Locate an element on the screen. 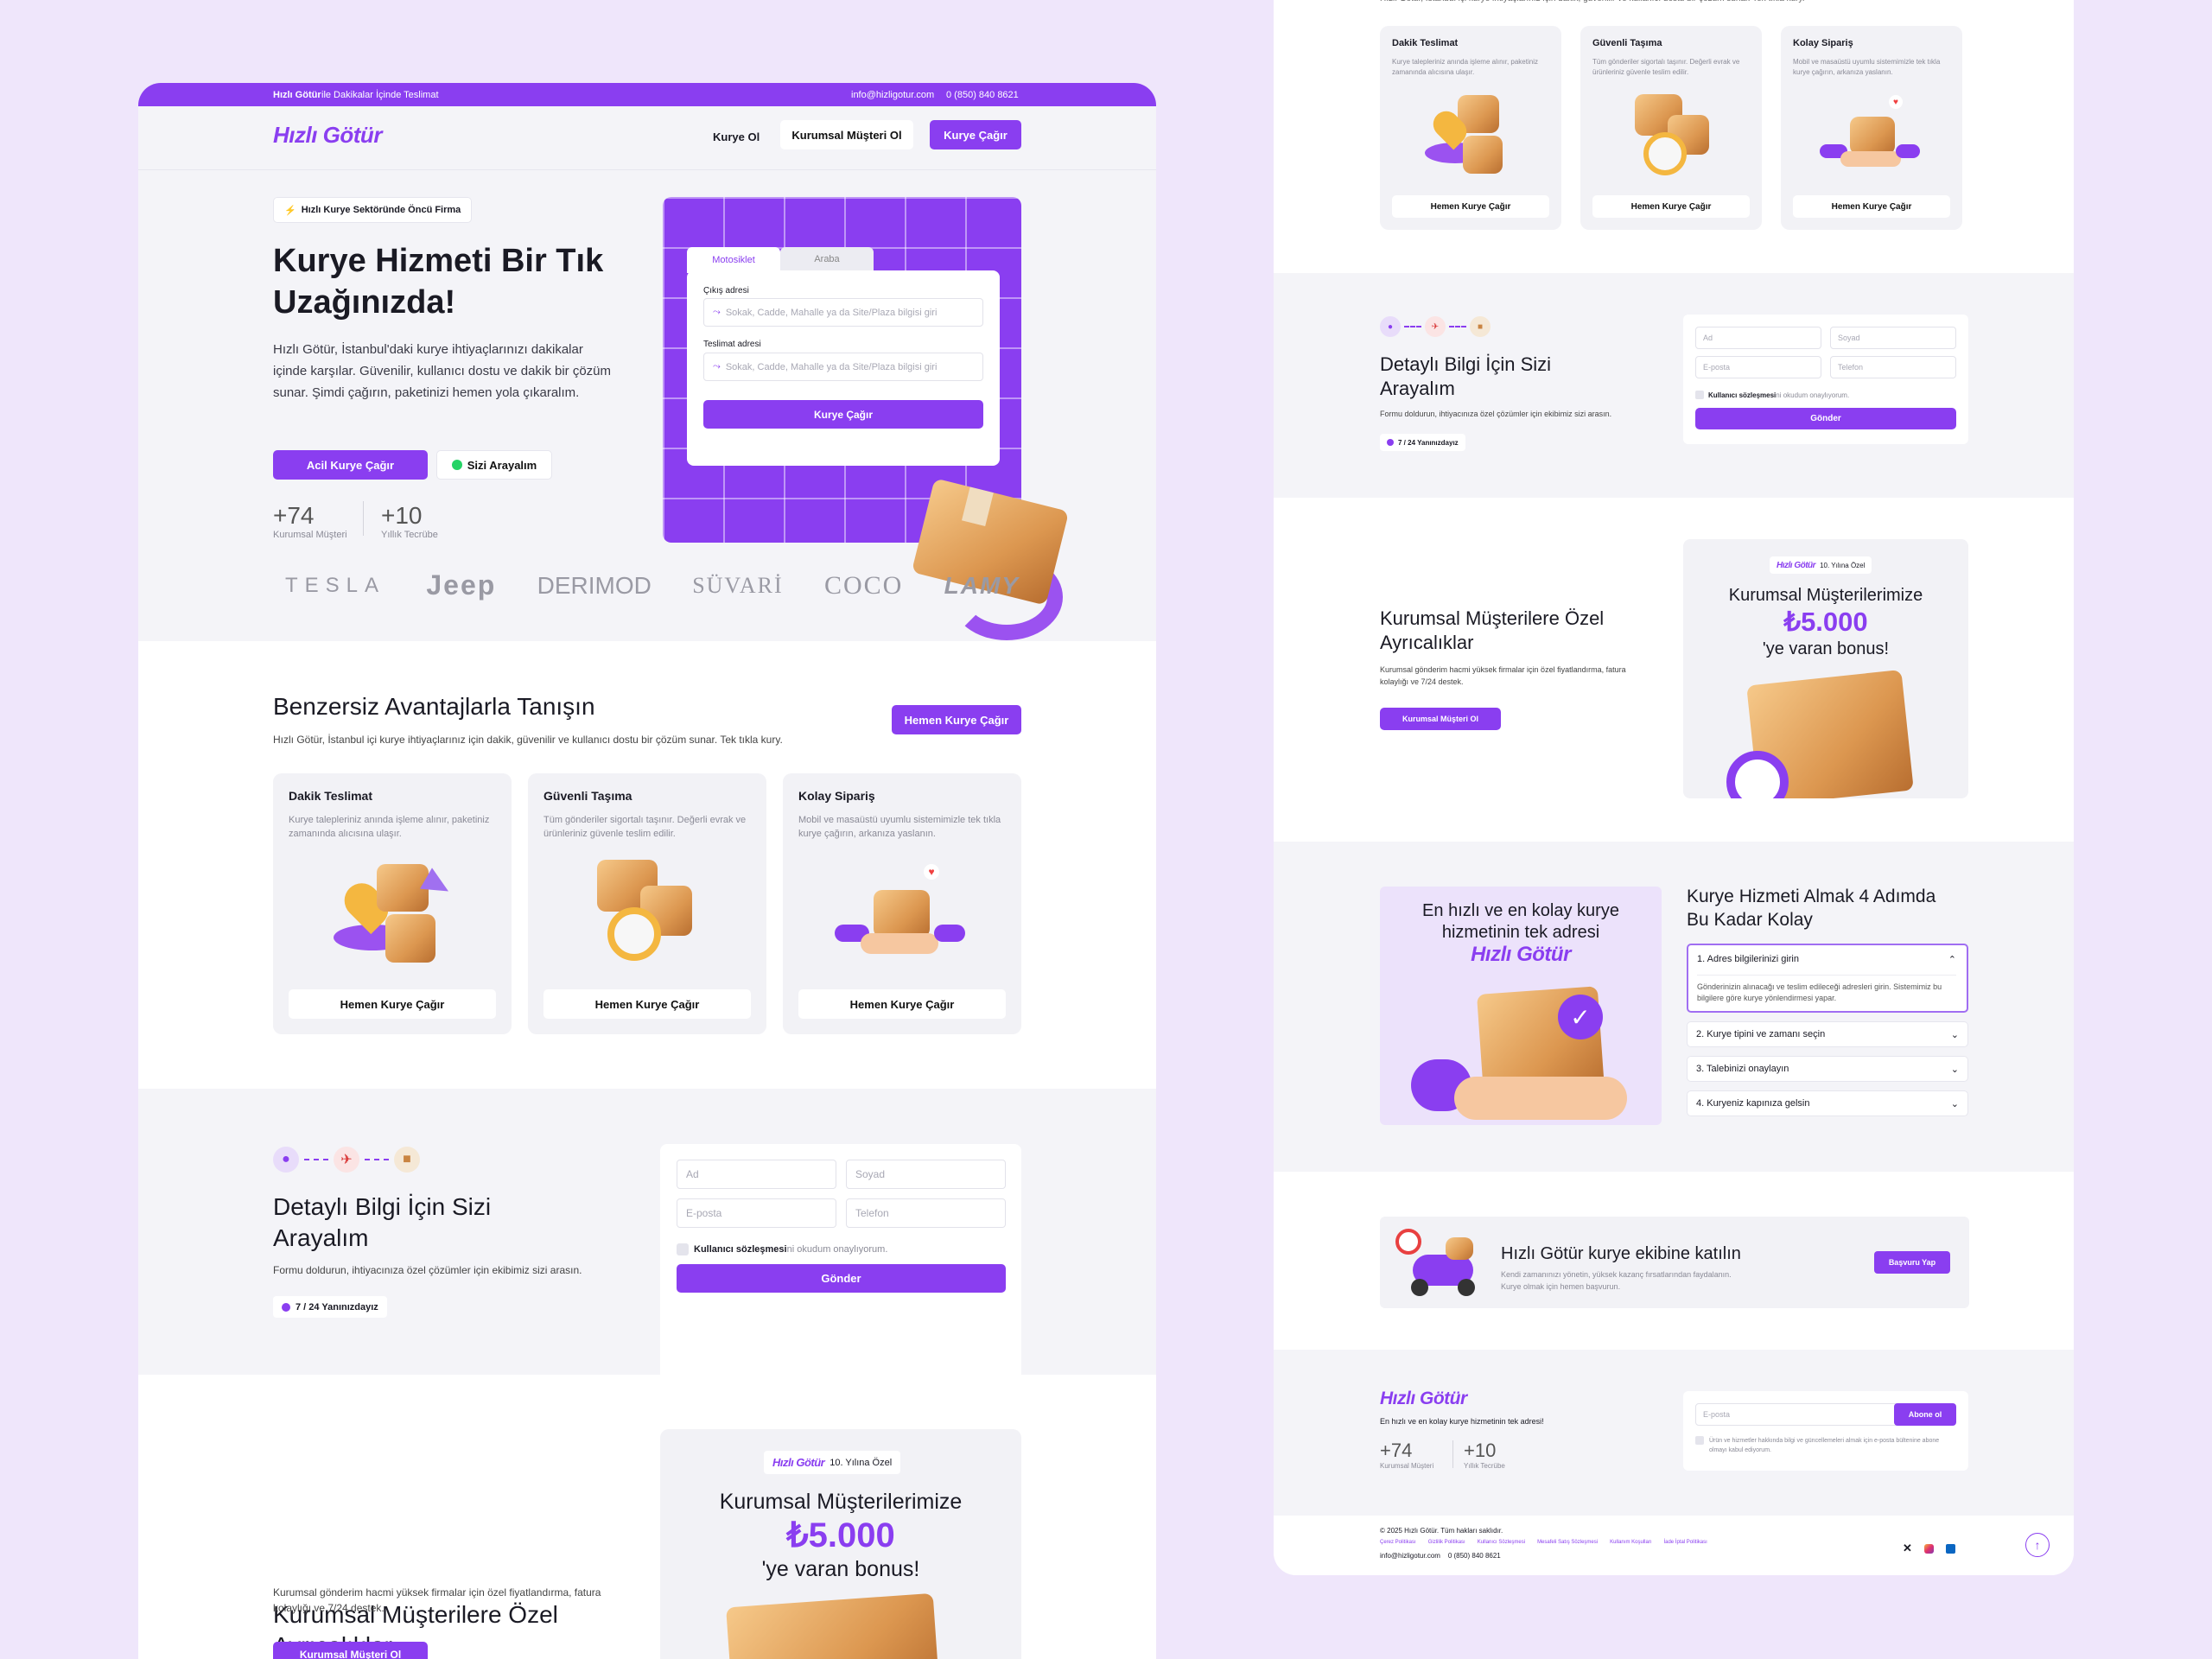 Image resolution: width=2212 pixels, height=1659 pixels. form-submit-button: Kurye Çağır is located at coordinates (843, 414).